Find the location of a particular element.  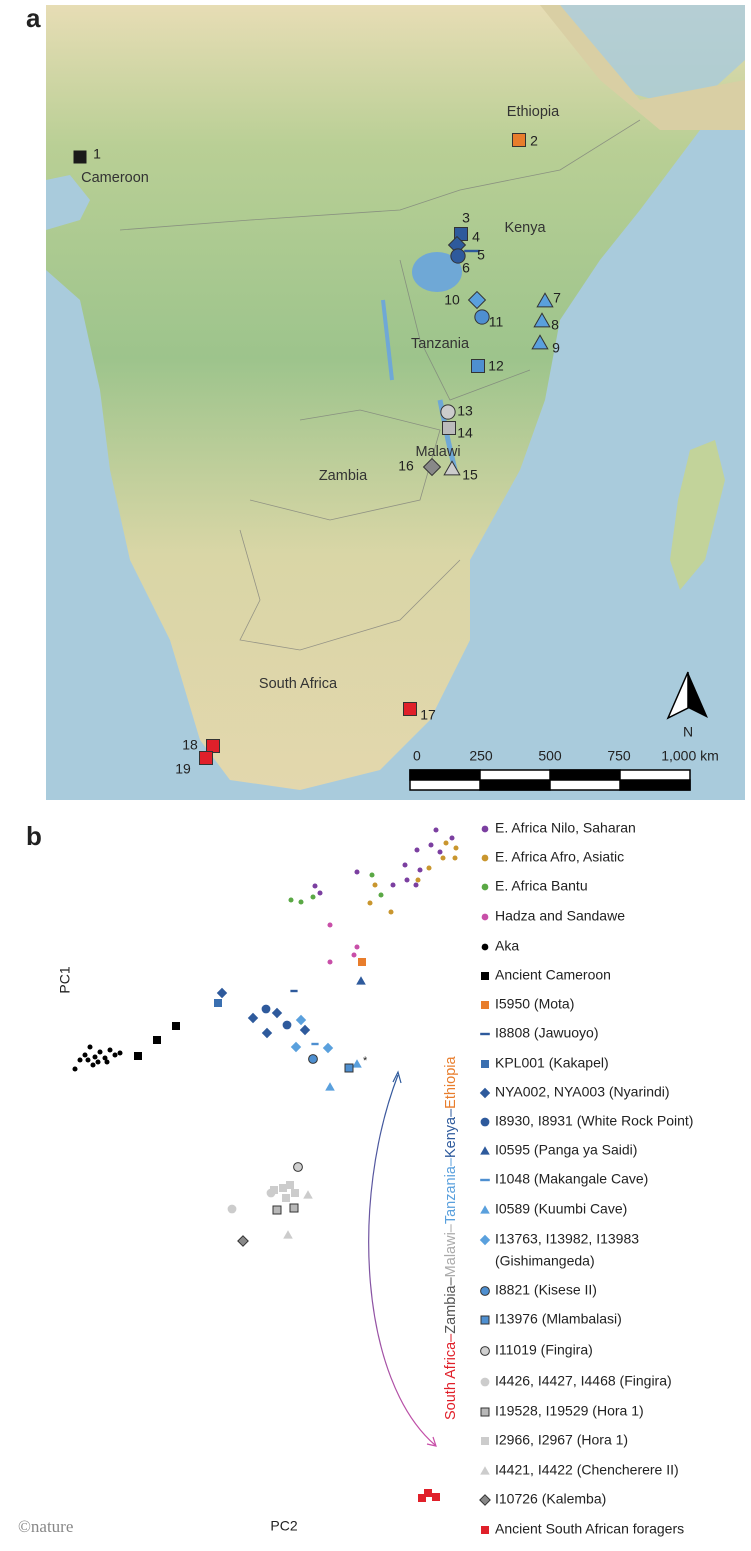

x-axis-label: PC2 is located at coordinates (283, 1526).